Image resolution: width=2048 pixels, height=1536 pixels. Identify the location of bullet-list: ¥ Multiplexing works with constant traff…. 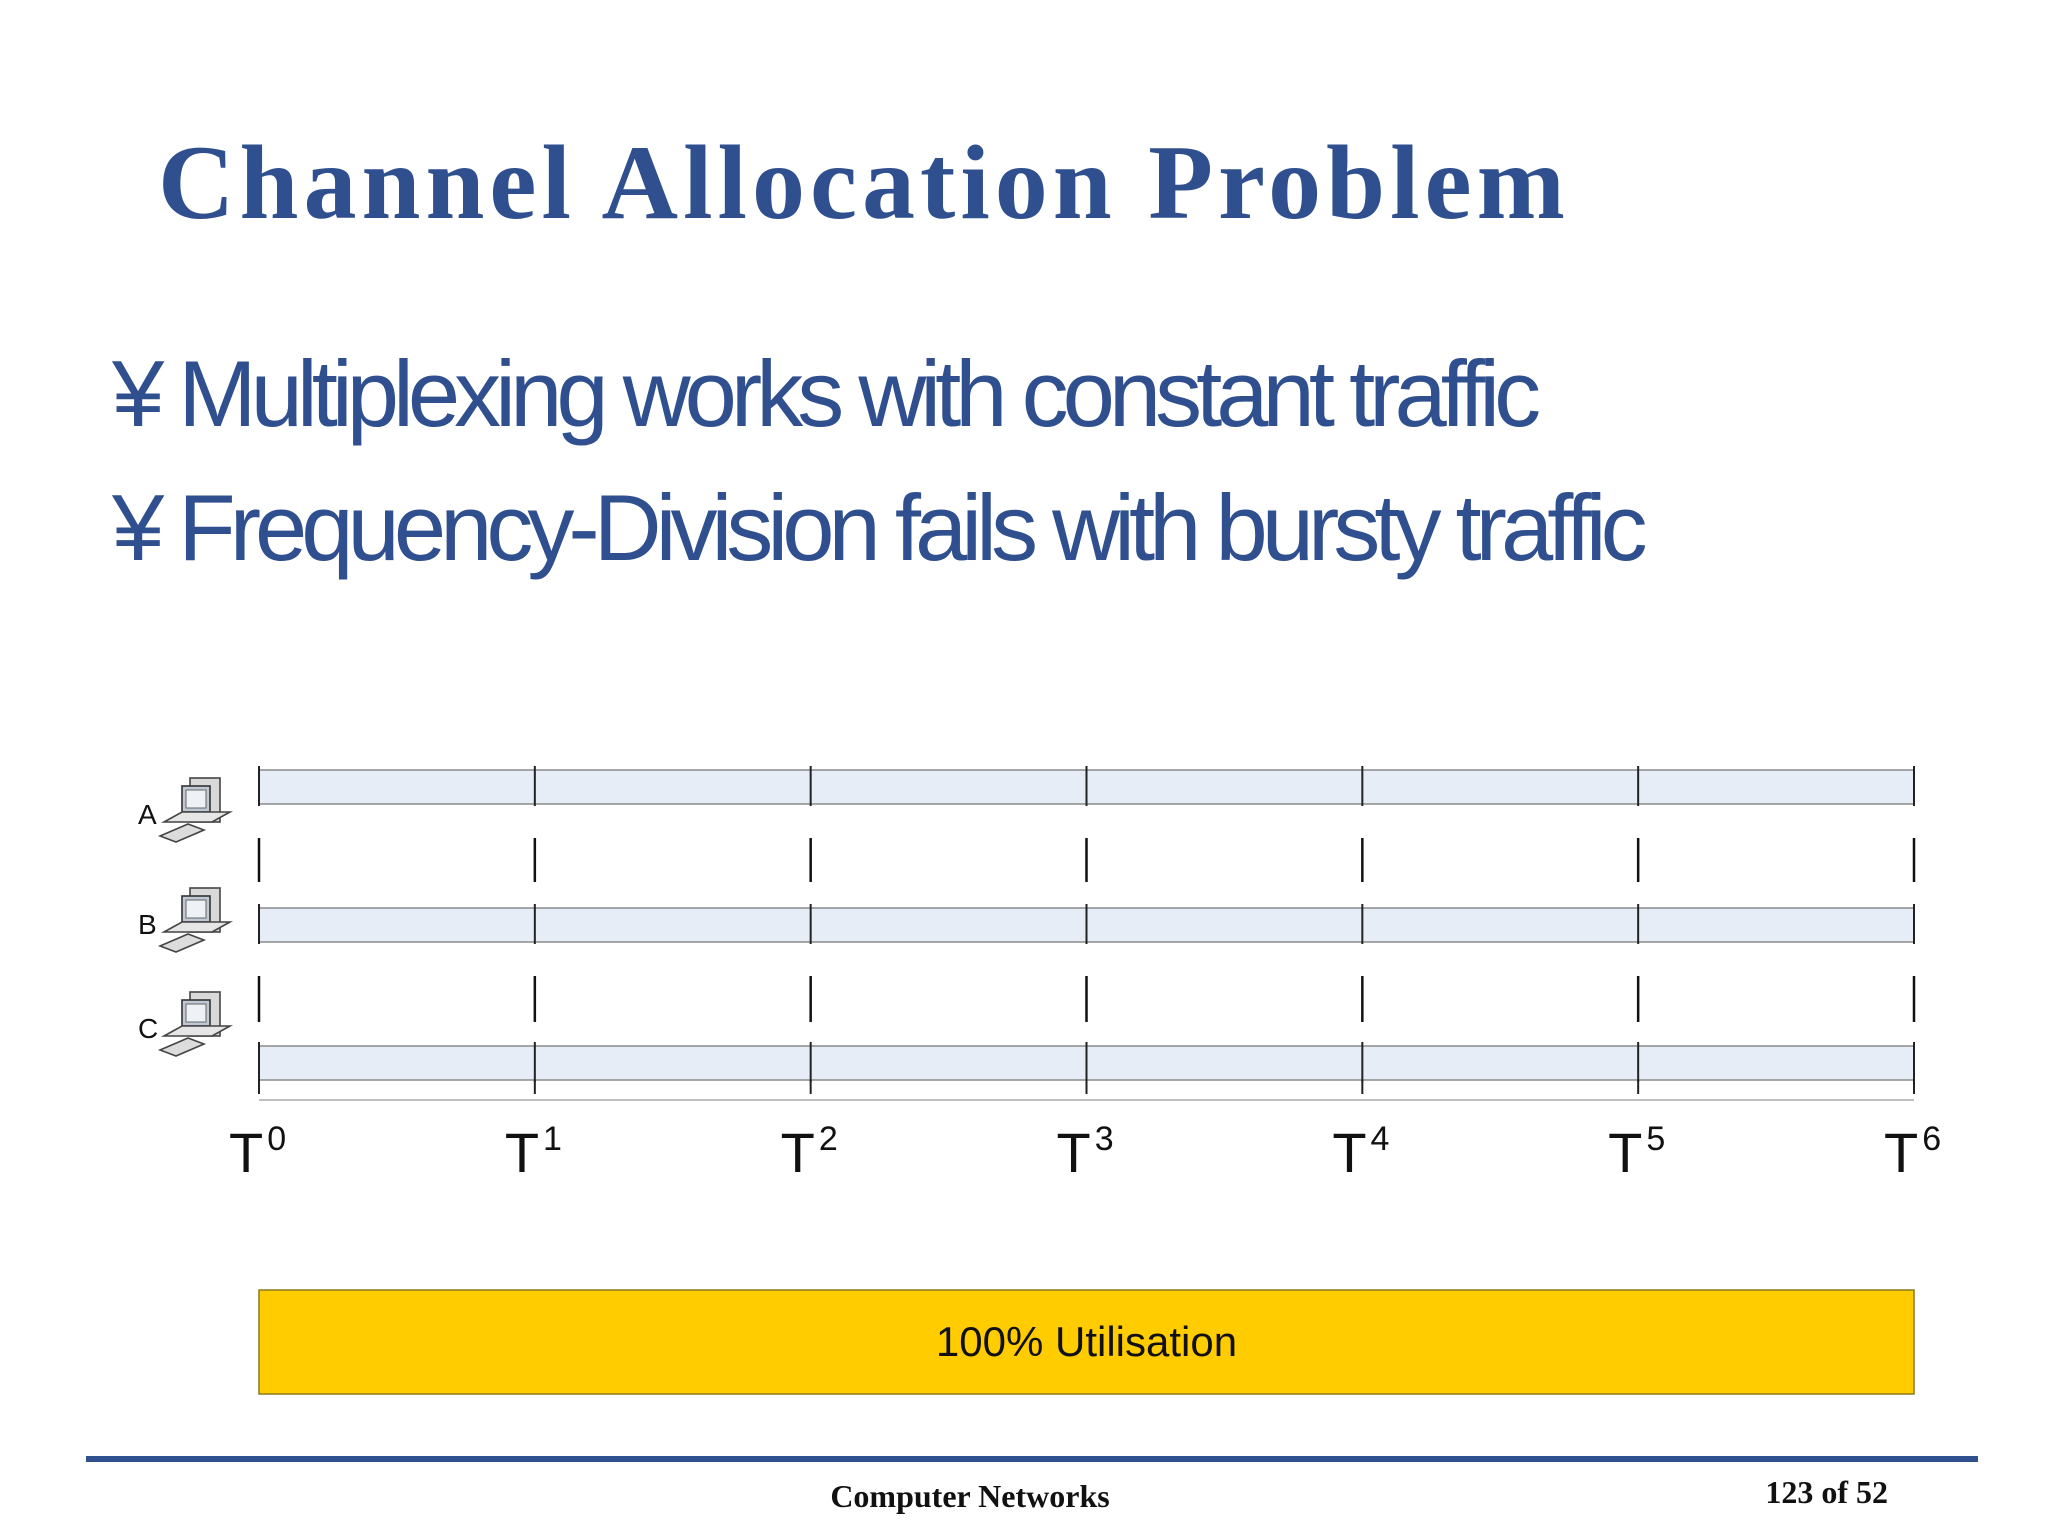
(880, 474).